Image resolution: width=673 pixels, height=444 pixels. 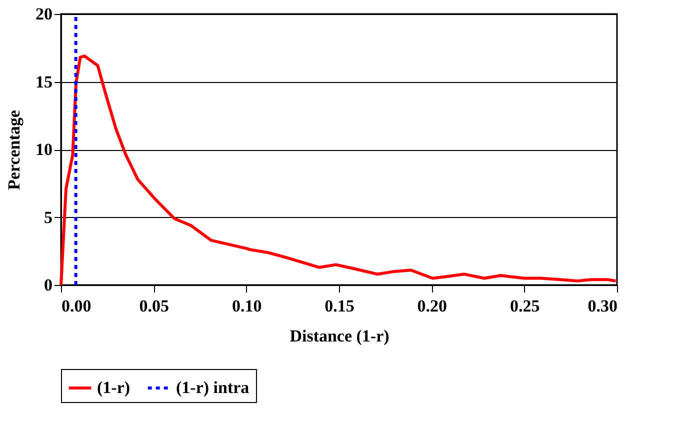 What do you see at coordinates (77, 306) in the screenshot?
I see `x-tick-label: 0.00` at bounding box center [77, 306].